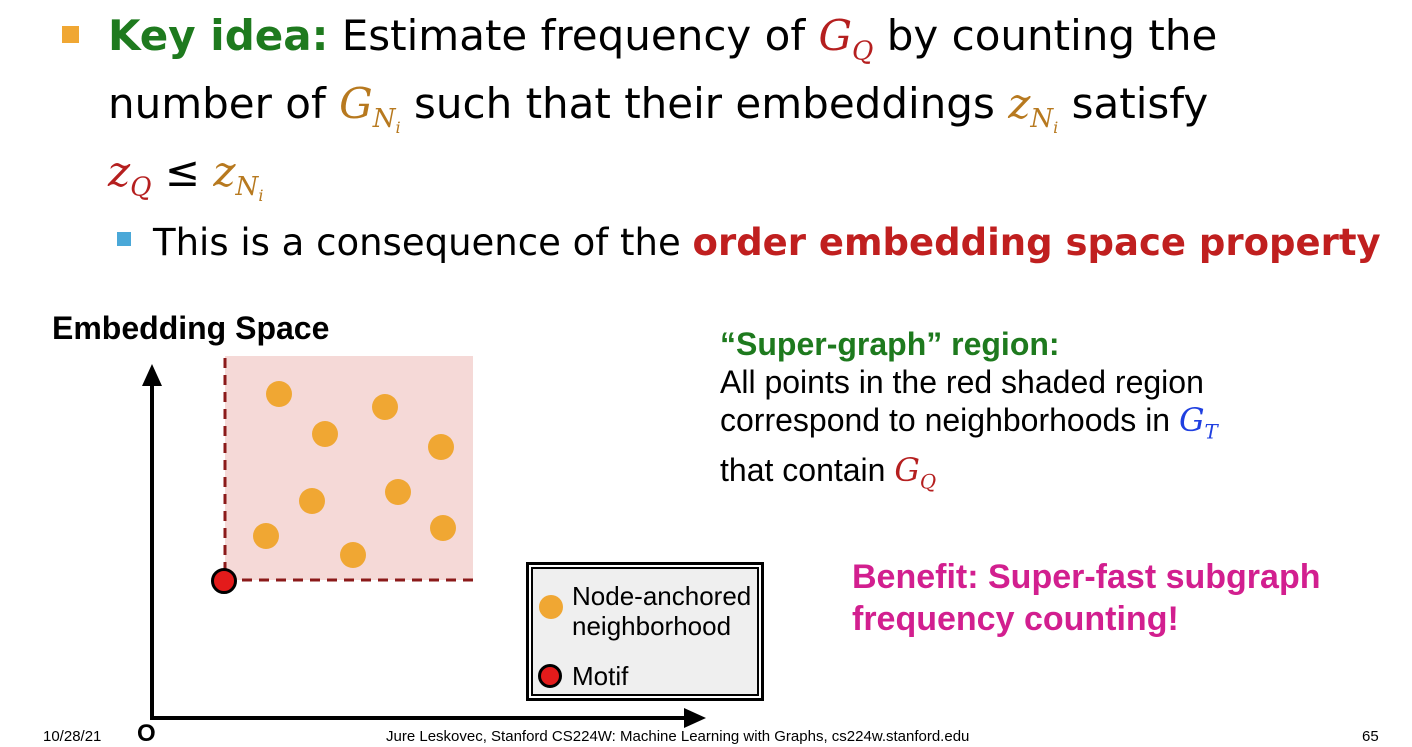 The image size is (1412, 747). Describe the element at coordinates (182, 171) in the screenshot. I see `leq-symbol: ≤` at that location.